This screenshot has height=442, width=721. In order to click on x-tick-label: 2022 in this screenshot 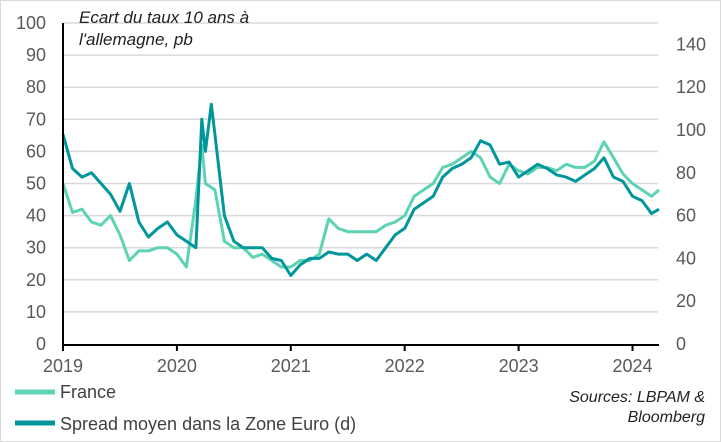, I will do `click(405, 366)`.